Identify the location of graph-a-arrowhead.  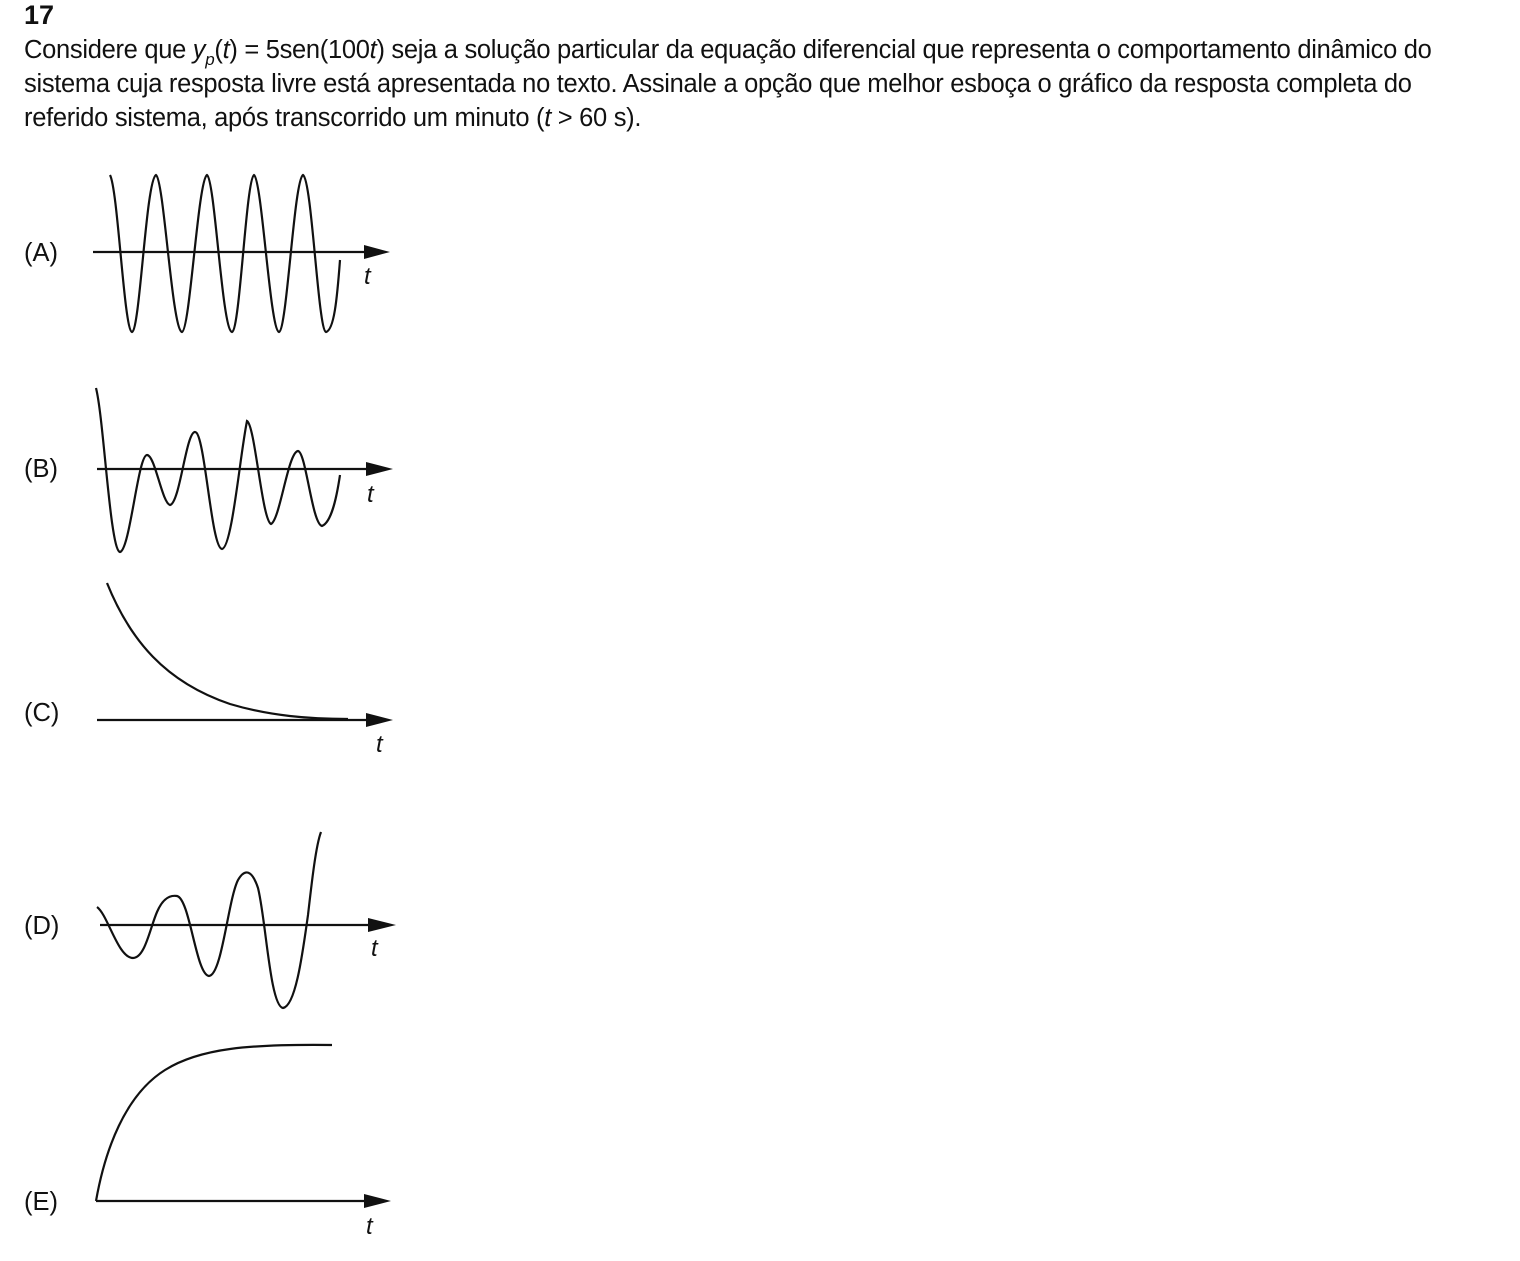
(377, 252).